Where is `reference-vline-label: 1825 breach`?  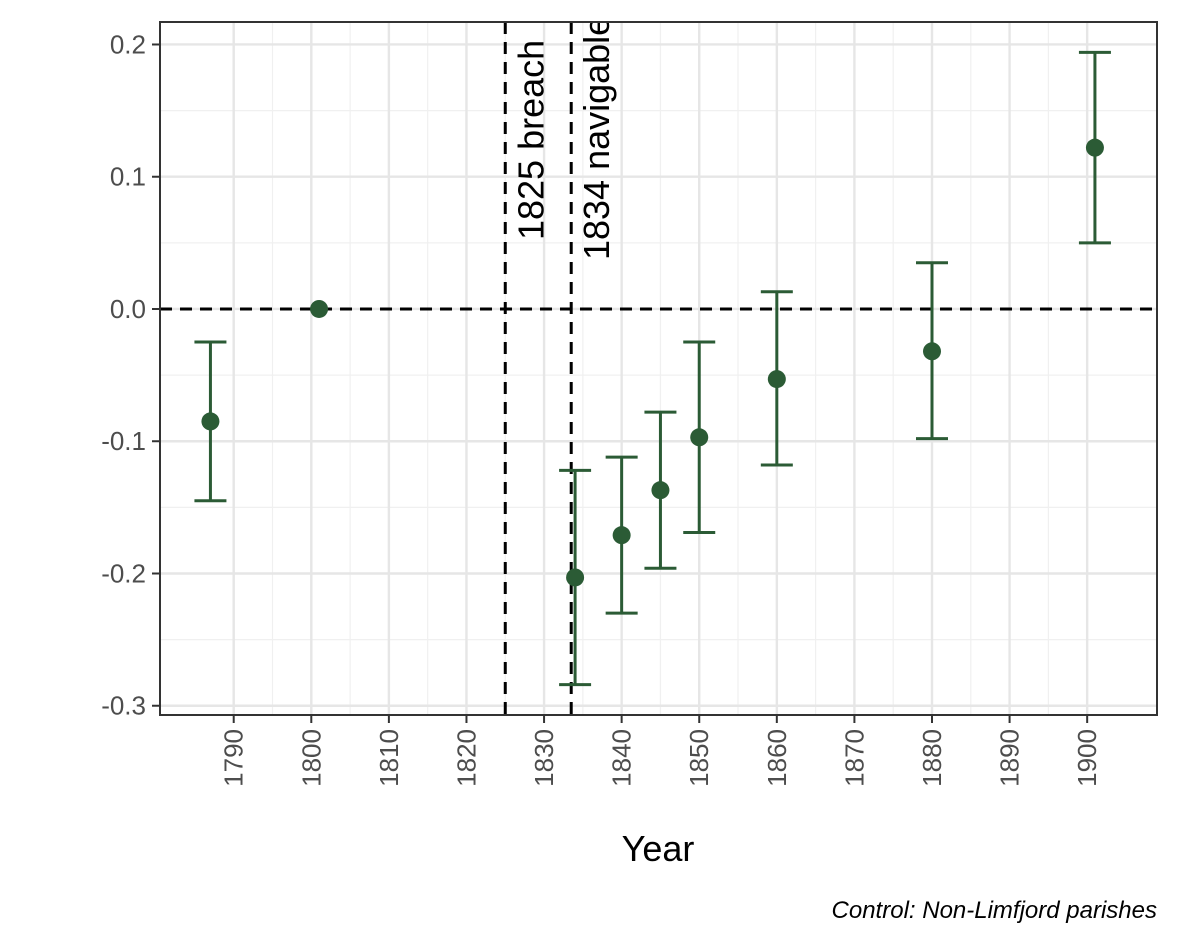 reference-vline-label: 1825 breach is located at coordinates (530, 140).